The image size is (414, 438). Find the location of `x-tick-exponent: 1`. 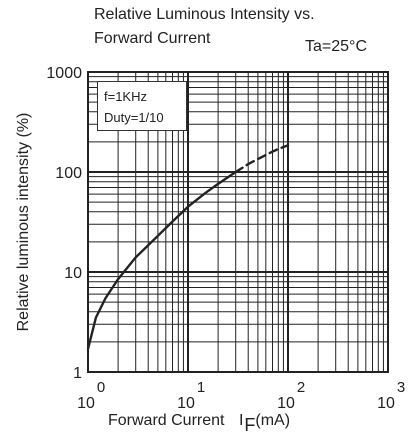

x-tick-exponent: 1 is located at coordinates (201, 387).